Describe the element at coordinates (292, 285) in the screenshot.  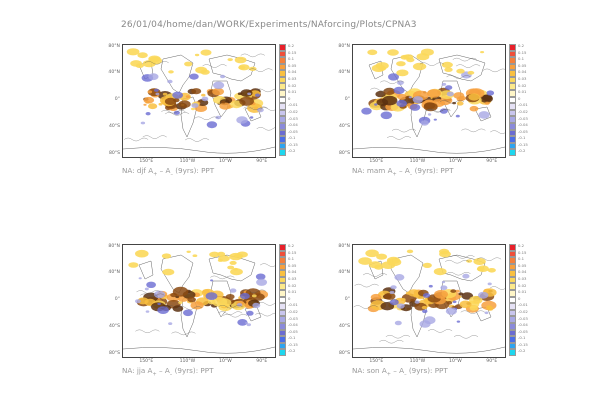
I see `colorbar-label: 0.02` at that location.